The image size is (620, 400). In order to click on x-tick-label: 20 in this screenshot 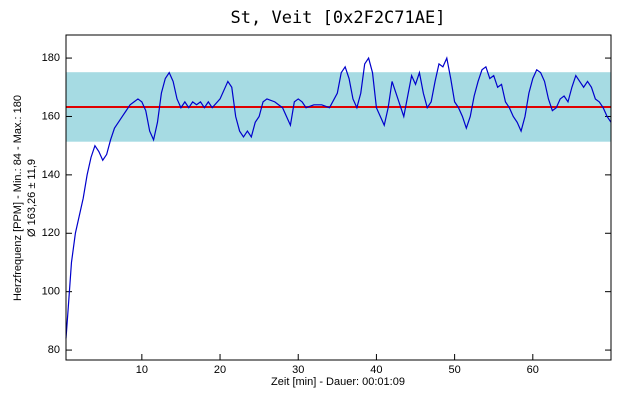, I will do `click(220, 370)`.